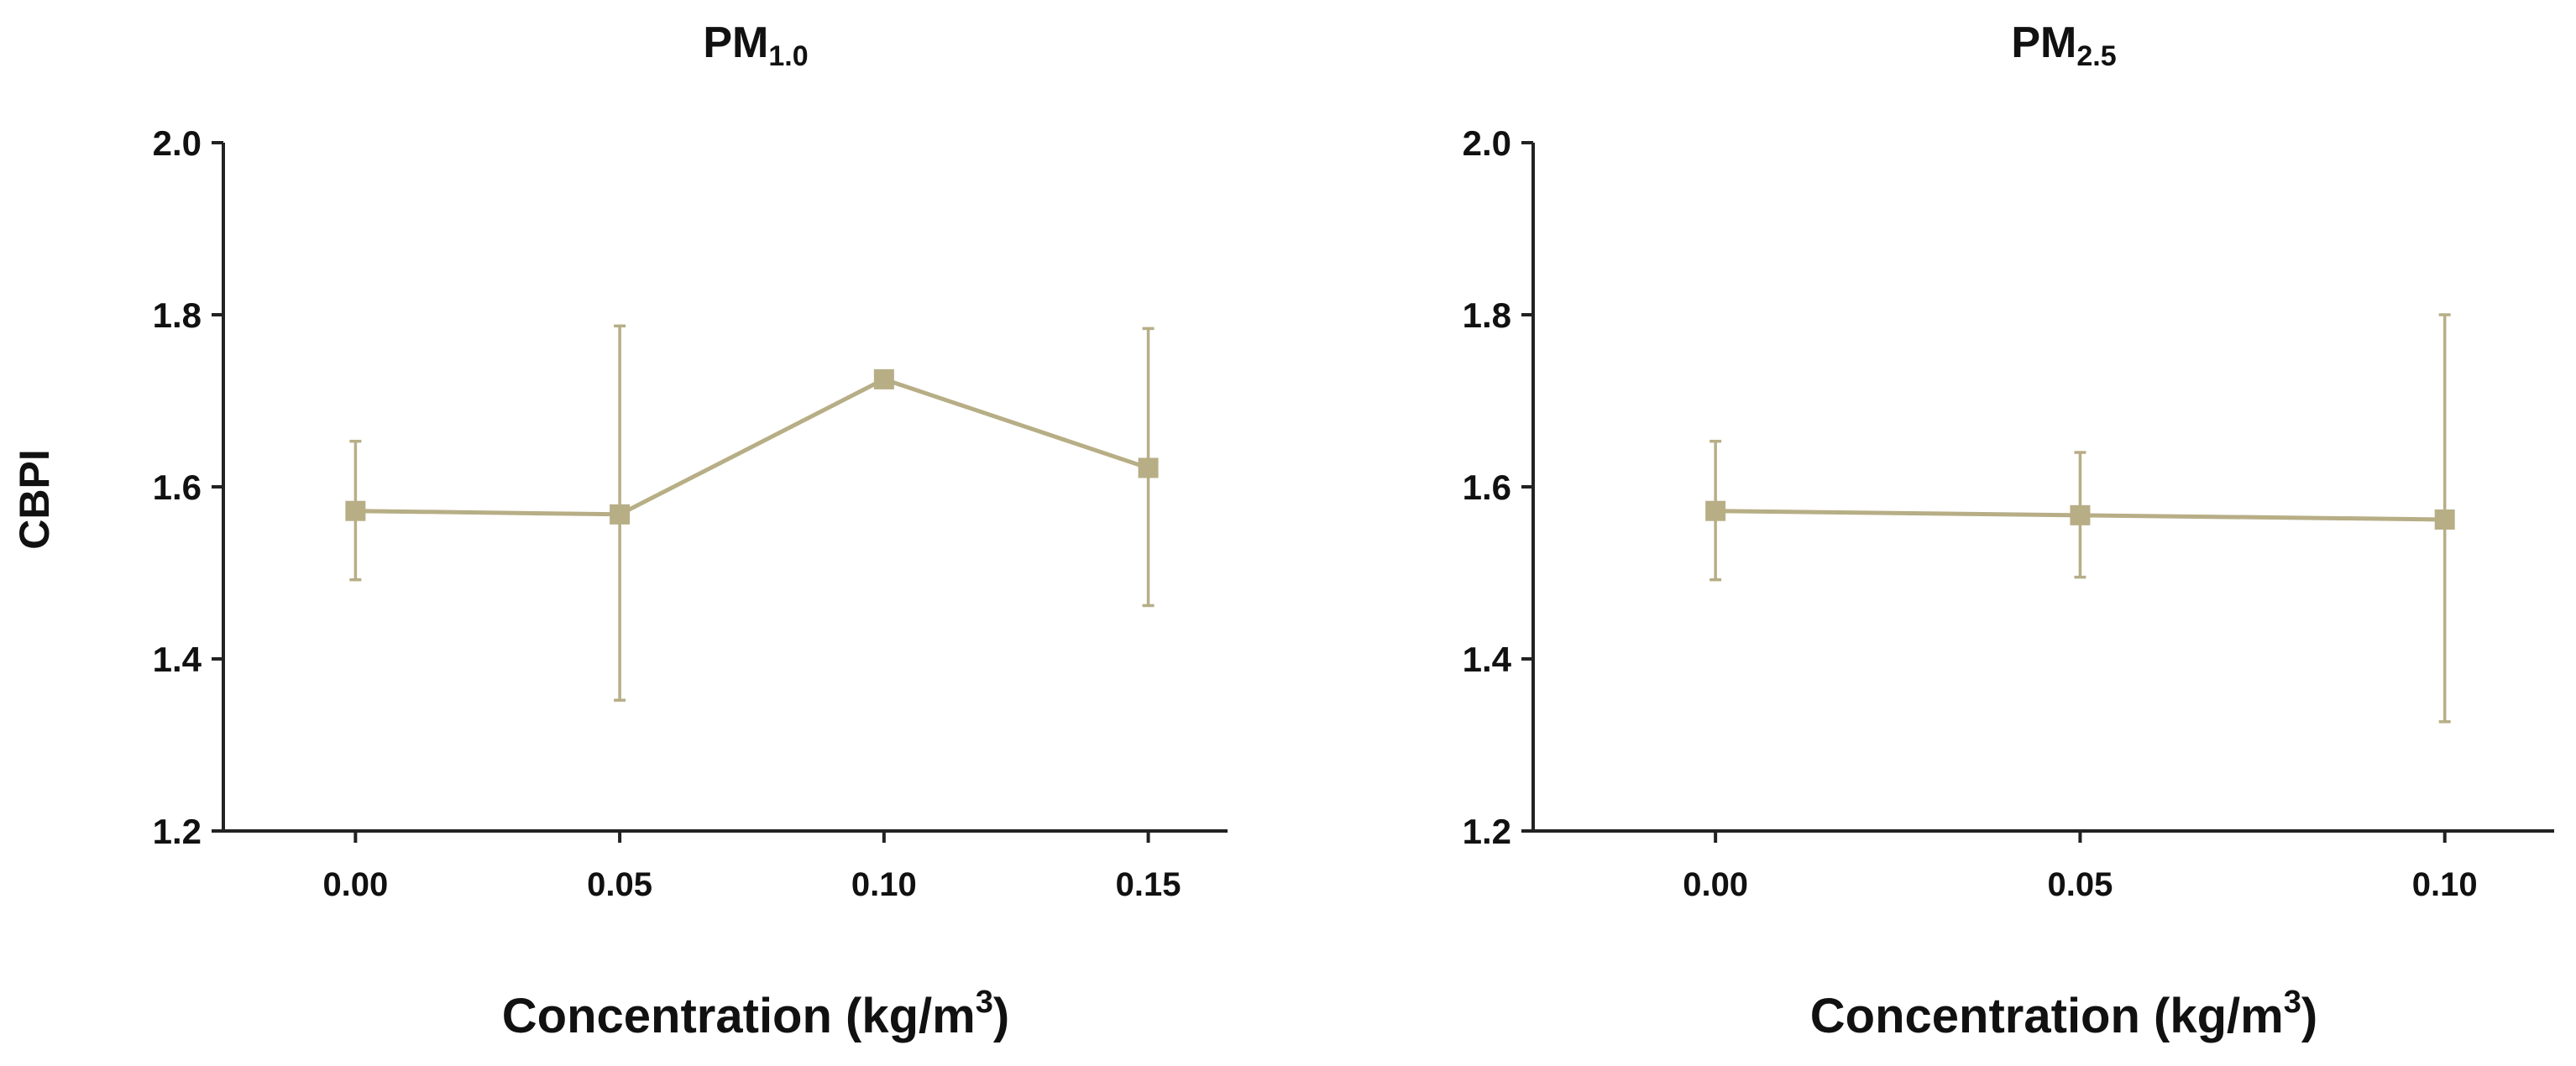  What do you see at coordinates (739, 1016) in the screenshot?
I see `x-axis-label-pm1-main: Concentration (kg/m` at bounding box center [739, 1016].